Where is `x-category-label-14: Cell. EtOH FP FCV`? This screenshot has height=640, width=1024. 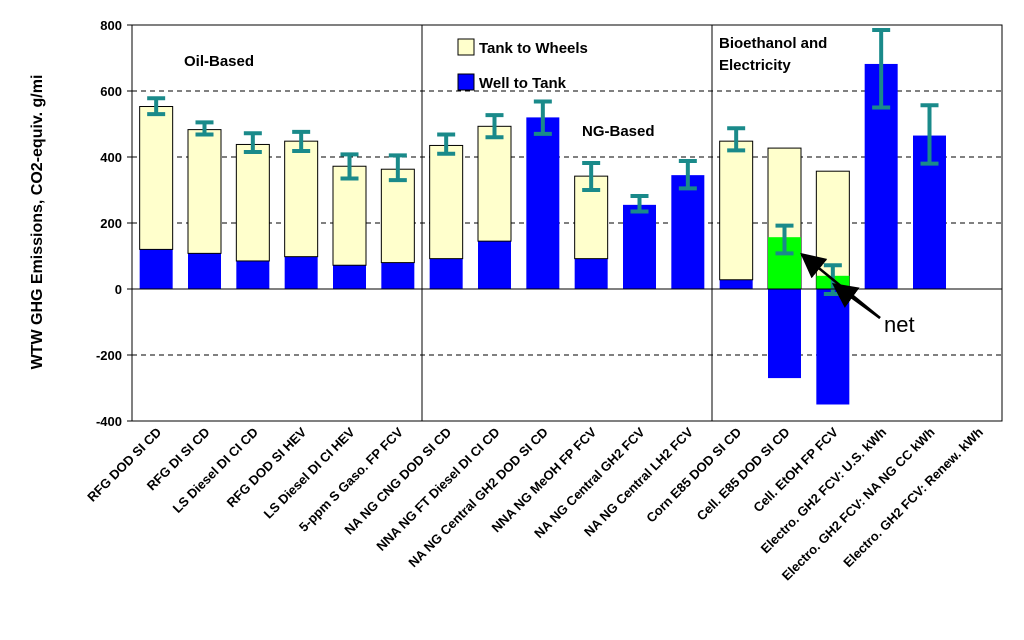
x-category-label-14: Cell. EtOH FP FCV is located at coordinates (795, 469).